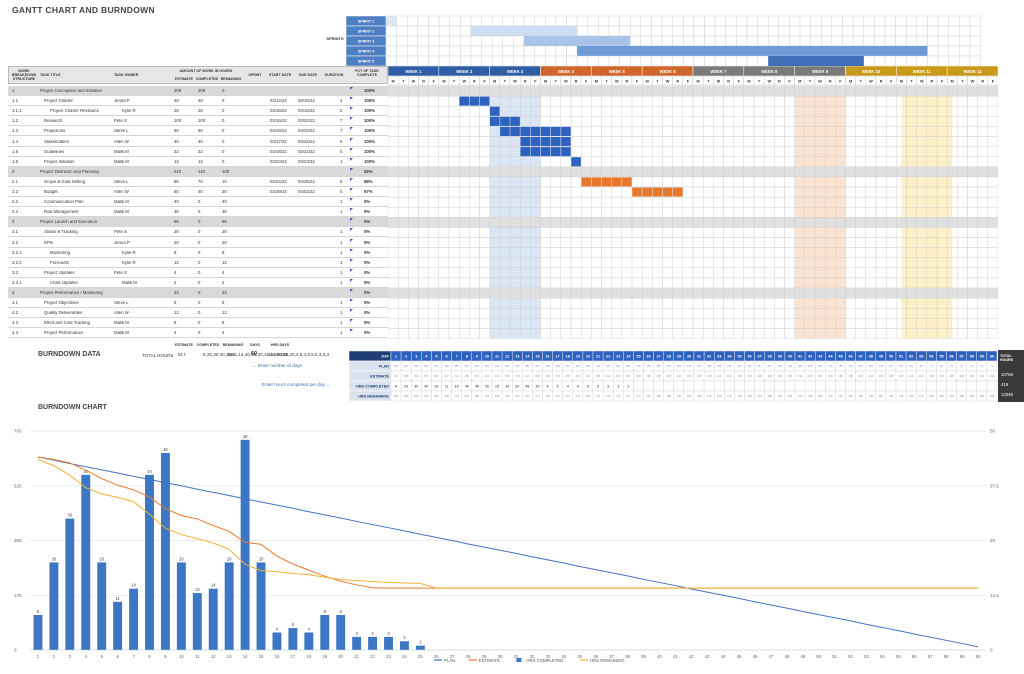  What do you see at coordinates (608, 366) in the screenshot?
I see `plan-value: 401` at bounding box center [608, 366].